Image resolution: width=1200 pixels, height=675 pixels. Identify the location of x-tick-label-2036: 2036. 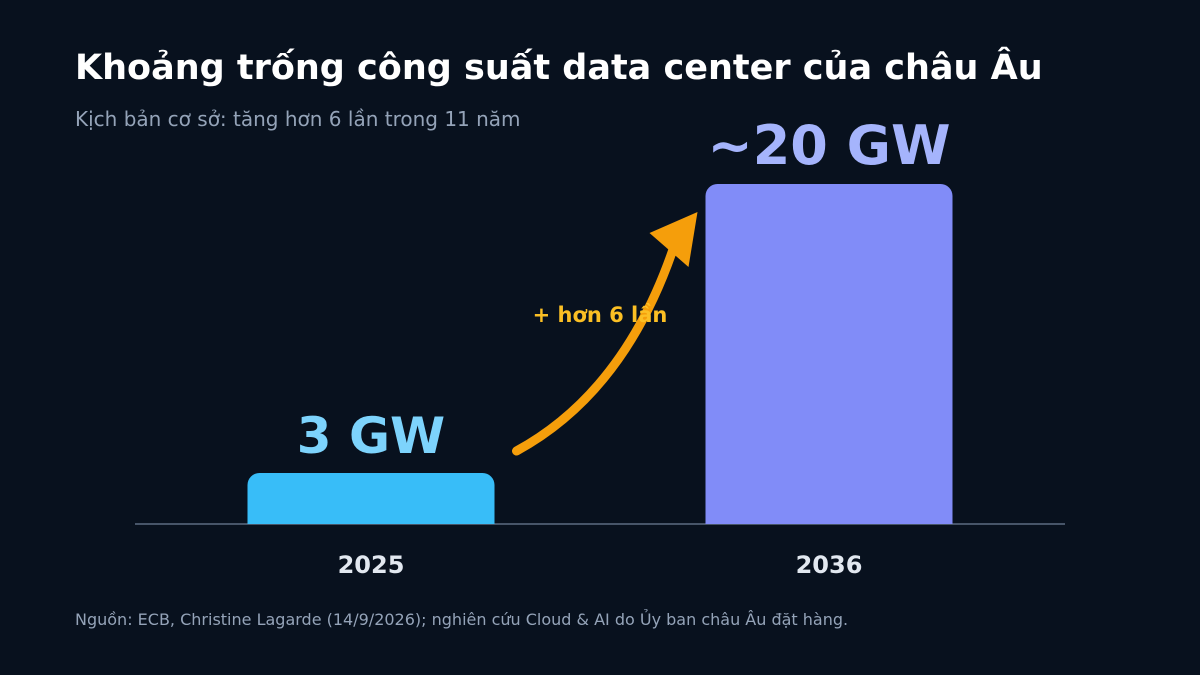
(829, 565).